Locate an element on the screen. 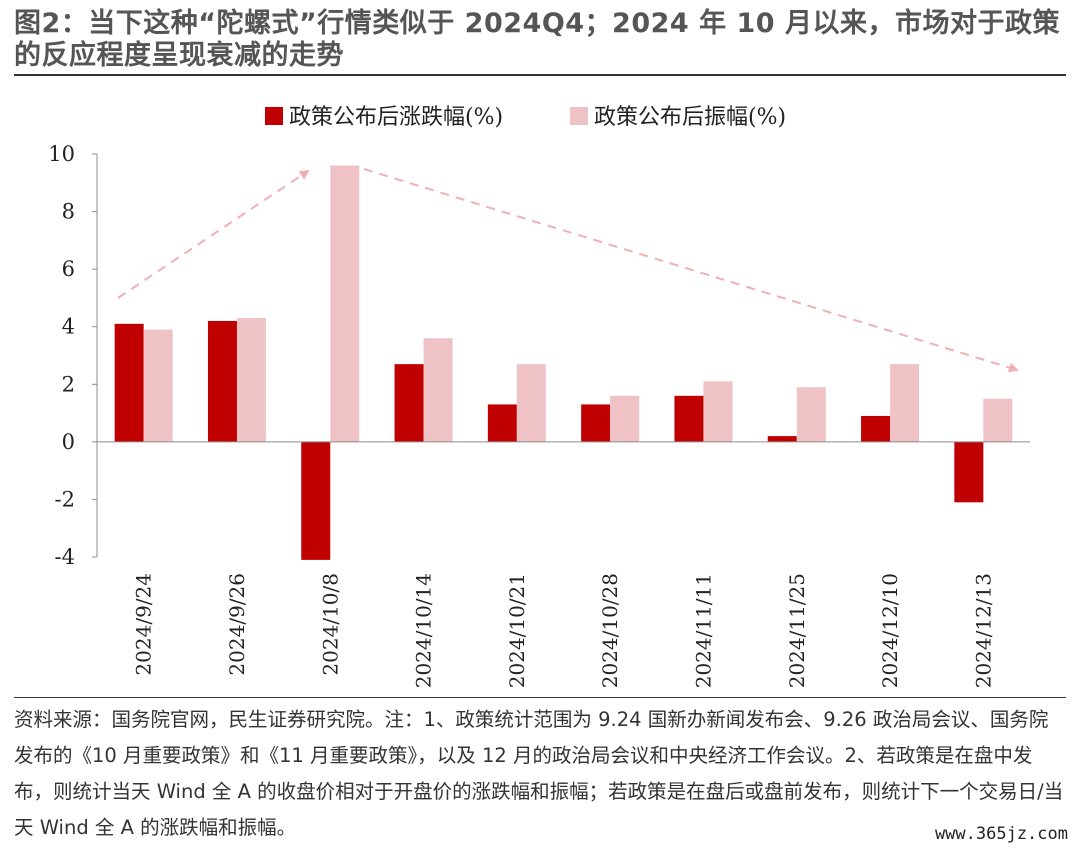  y-axis: 10 8 6 4 2 0 -2 -4 is located at coordinates (73, 355).